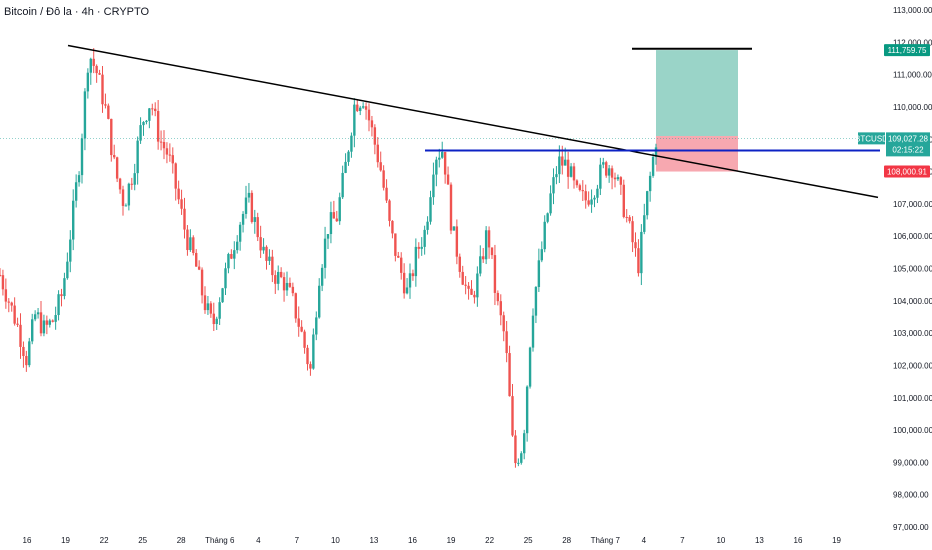 The width and height of the screenshot is (932, 550). Describe the element at coordinates (911, 495) in the screenshot. I see `price-tick-label: 98,000.00` at that location.